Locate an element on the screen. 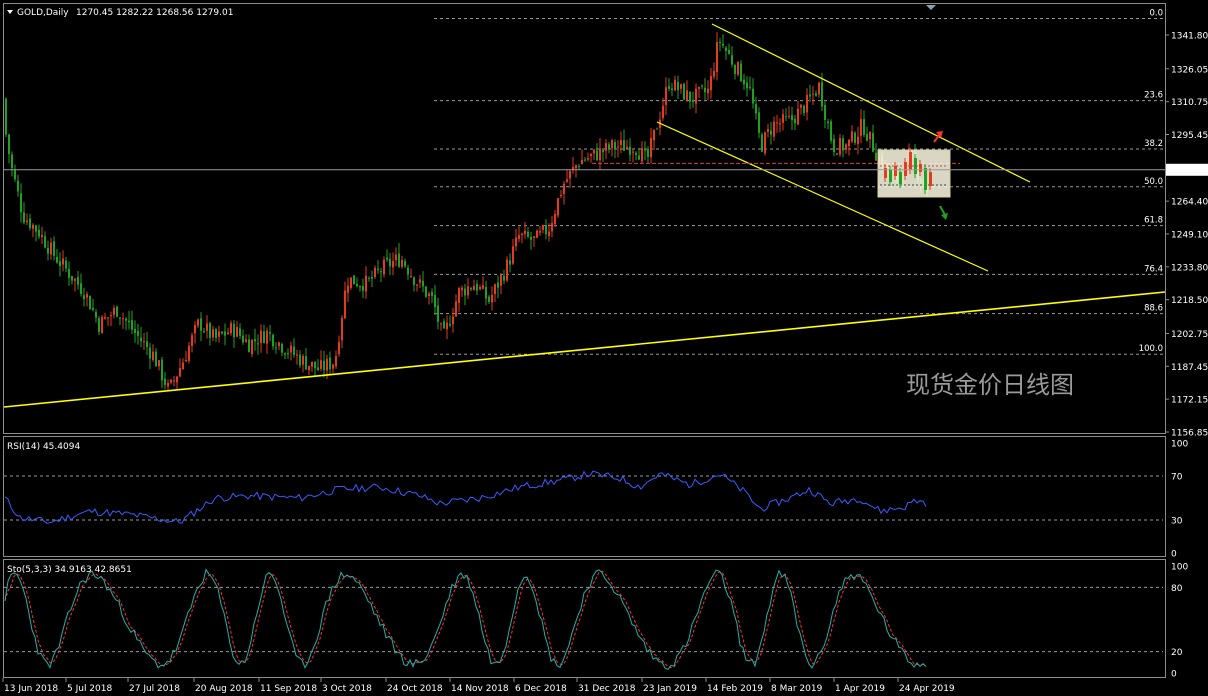  chart-menu-triangle-icon is located at coordinates (10, 12).